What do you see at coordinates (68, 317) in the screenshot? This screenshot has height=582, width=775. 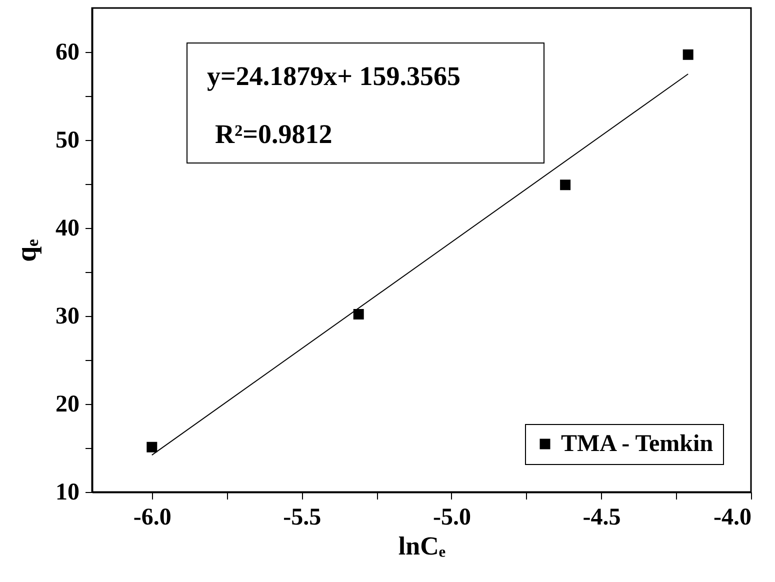 I see `y-tick-label: 30` at bounding box center [68, 317].